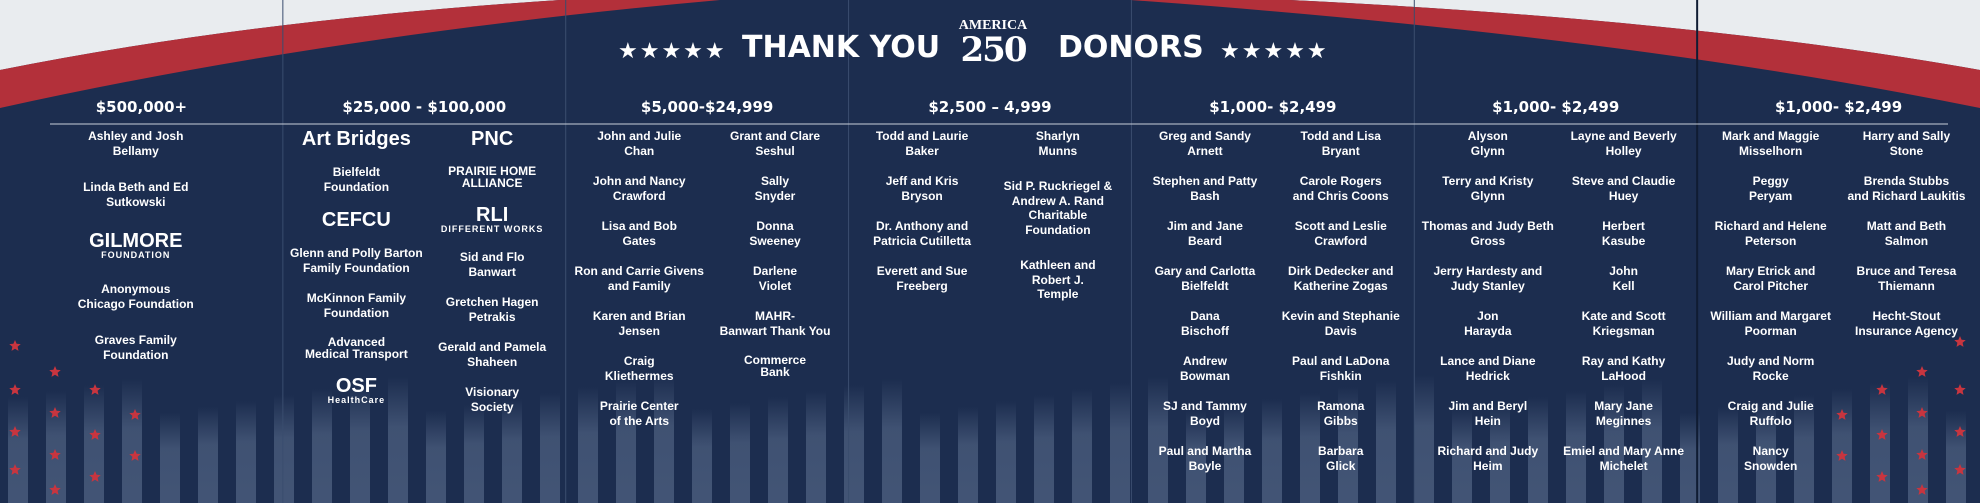 The height and width of the screenshot is (503, 1980). Describe the element at coordinates (492, 177) in the screenshot. I see `logo-text: PRAIRIE HOME ALLIANCE` at that location.